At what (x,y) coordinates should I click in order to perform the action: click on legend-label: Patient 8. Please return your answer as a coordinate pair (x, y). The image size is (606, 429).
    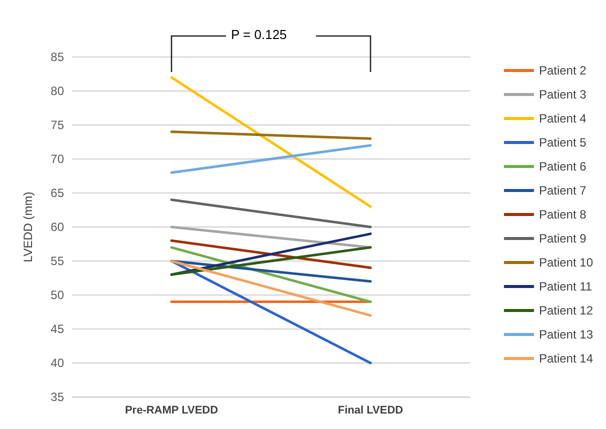
    Looking at the image, I should click on (562, 215).